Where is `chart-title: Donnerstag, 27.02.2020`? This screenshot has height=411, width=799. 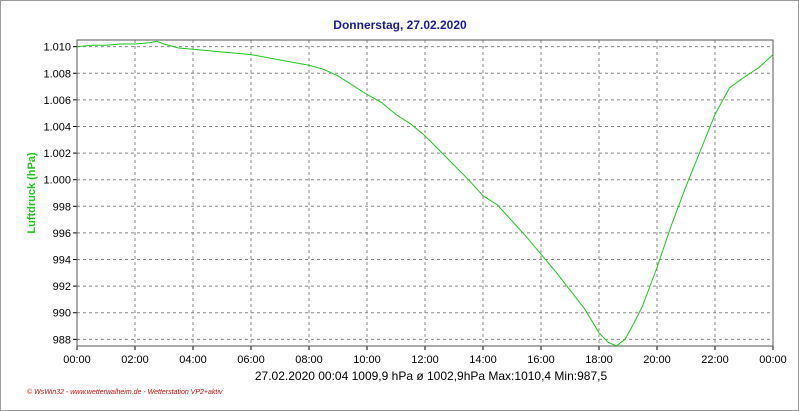
chart-title: Donnerstag, 27.02.2020 is located at coordinates (400, 25).